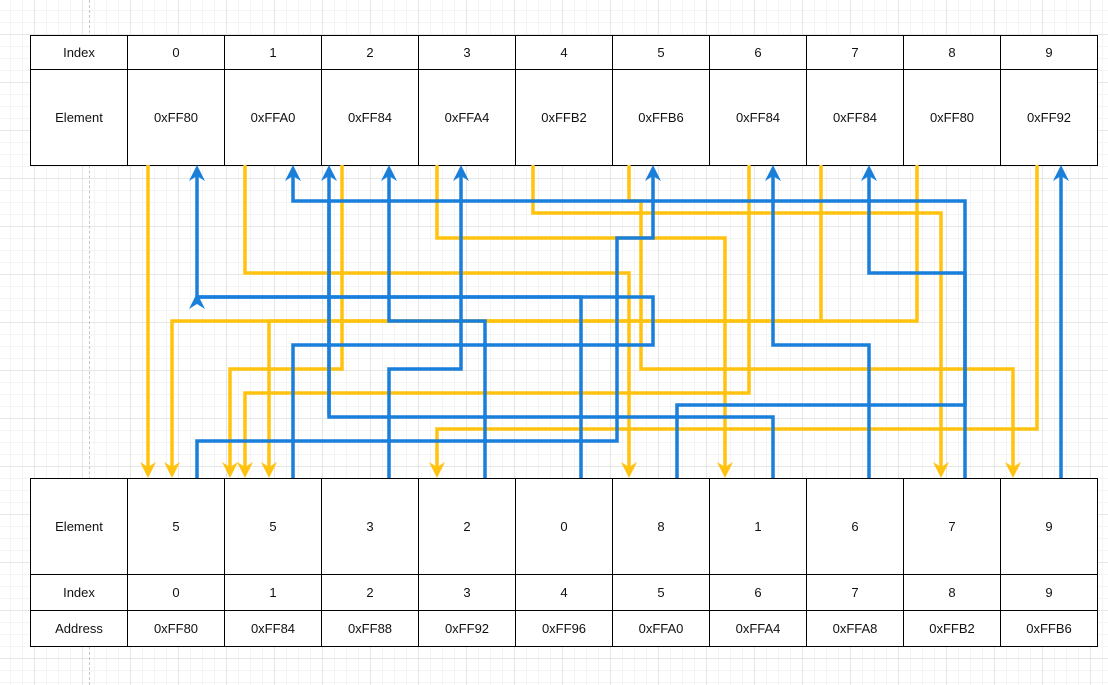 The height and width of the screenshot is (685, 1108). What do you see at coordinates (661, 52) in the screenshot?
I see `top-index-cell: 5` at bounding box center [661, 52].